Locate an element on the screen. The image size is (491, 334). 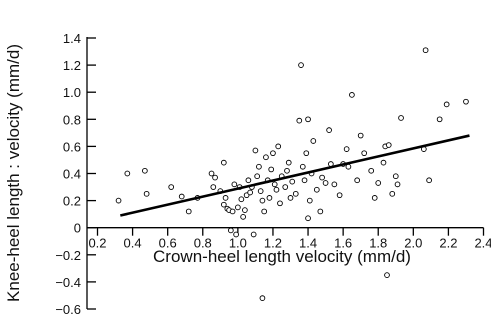
y-tick-label: 0.2 is located at coordinates (72, 201).